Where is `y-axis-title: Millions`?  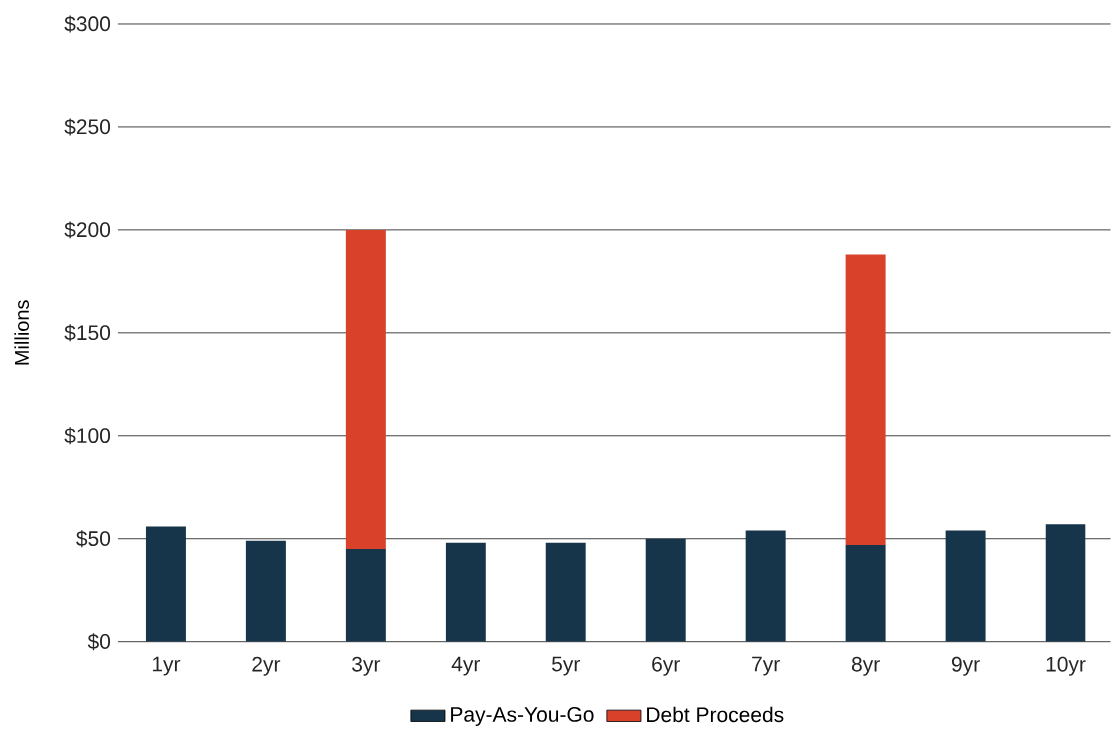
y-axis-title: Millions is located at coordinates (22, 332).